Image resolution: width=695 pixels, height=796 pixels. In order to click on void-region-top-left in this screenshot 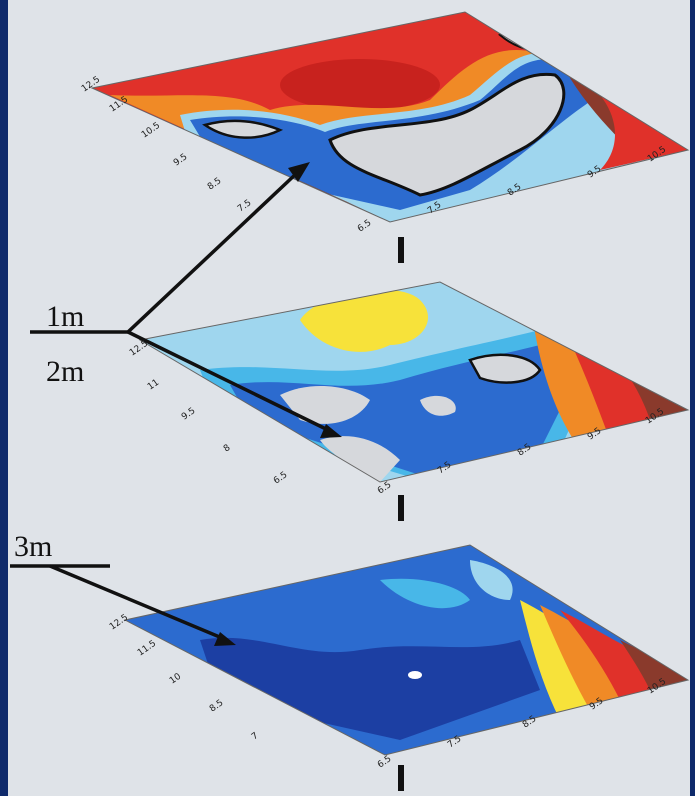, I will do `click(243, 129)`.